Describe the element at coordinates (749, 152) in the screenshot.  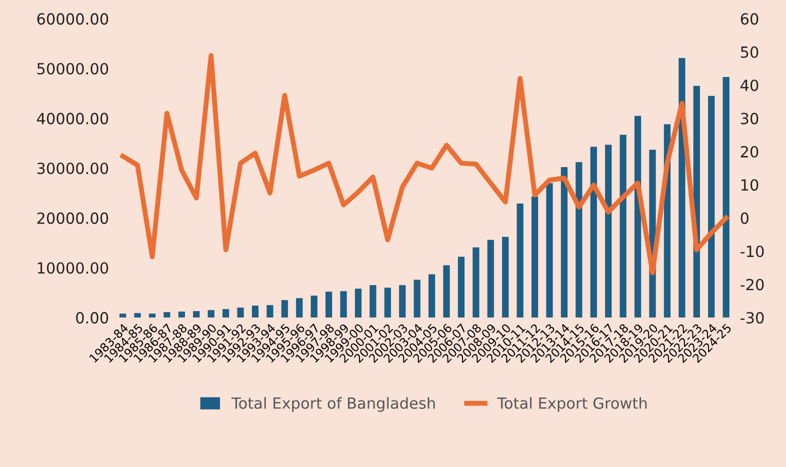
I see `y2-tick-label: 20` at that location.